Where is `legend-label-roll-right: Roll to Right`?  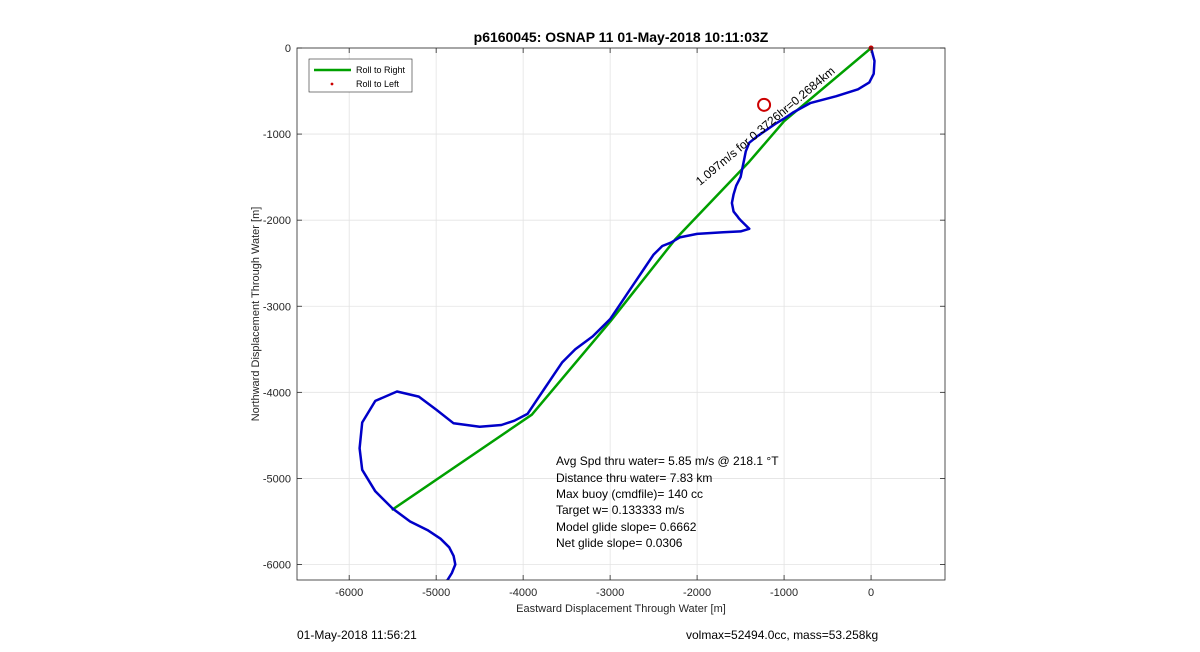
legend-label-roll-right: Roll to Right is located at coordinates (381, 70).